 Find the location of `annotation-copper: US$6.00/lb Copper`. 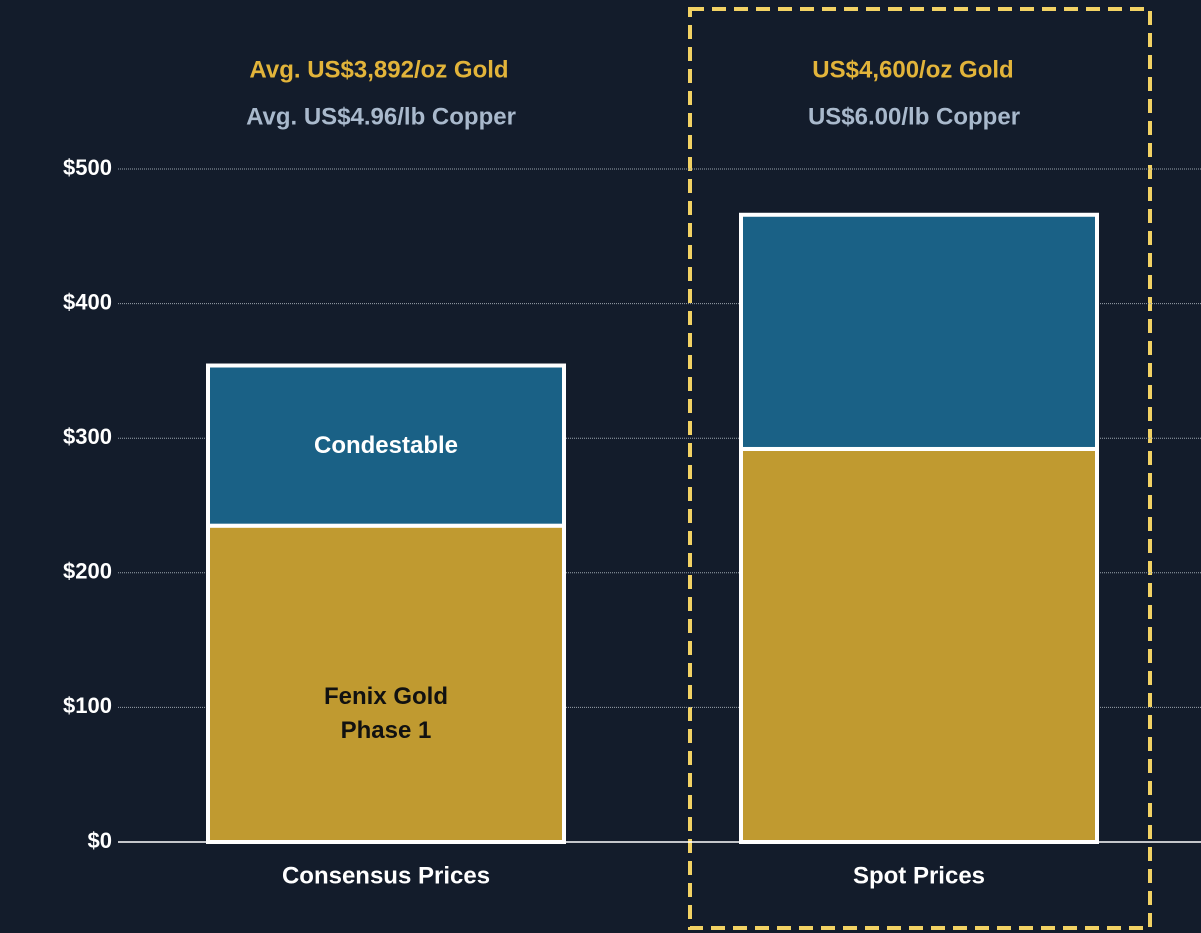

annotation-copper: US$6.00/lb Copper is located at coordinates (914, 116).